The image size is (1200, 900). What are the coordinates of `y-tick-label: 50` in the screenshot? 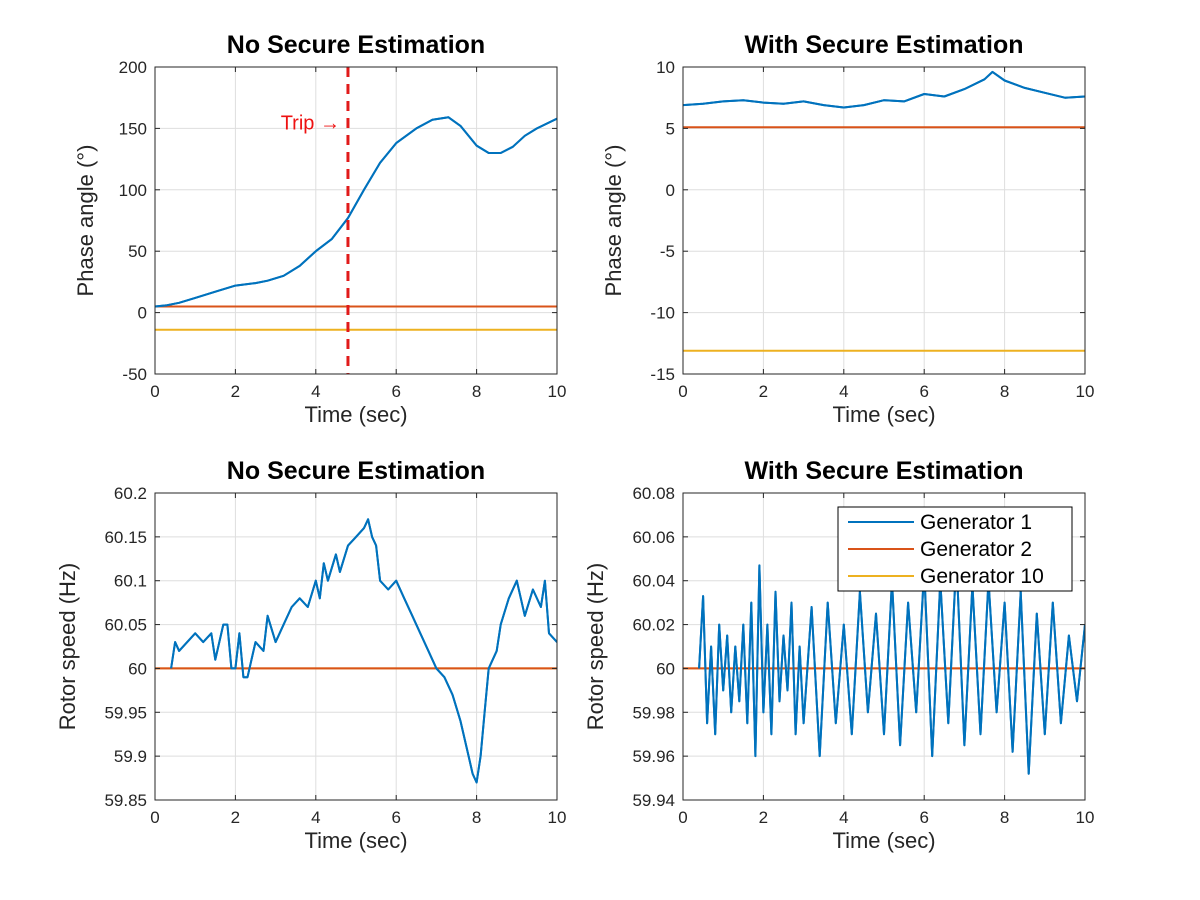 It's located at (137, 251).